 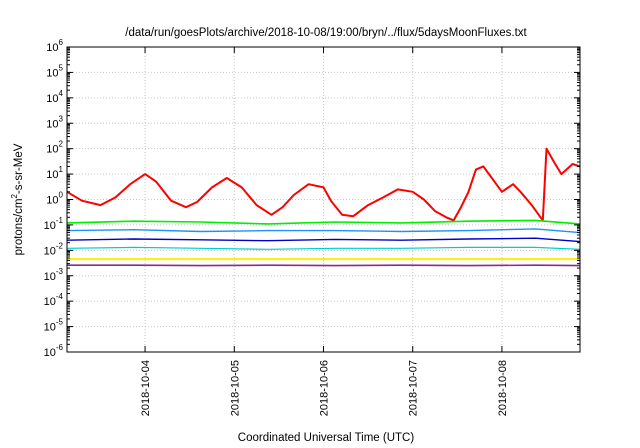 I want to click on y-tick-label: 10⁻³, so click(x=54, y=275).